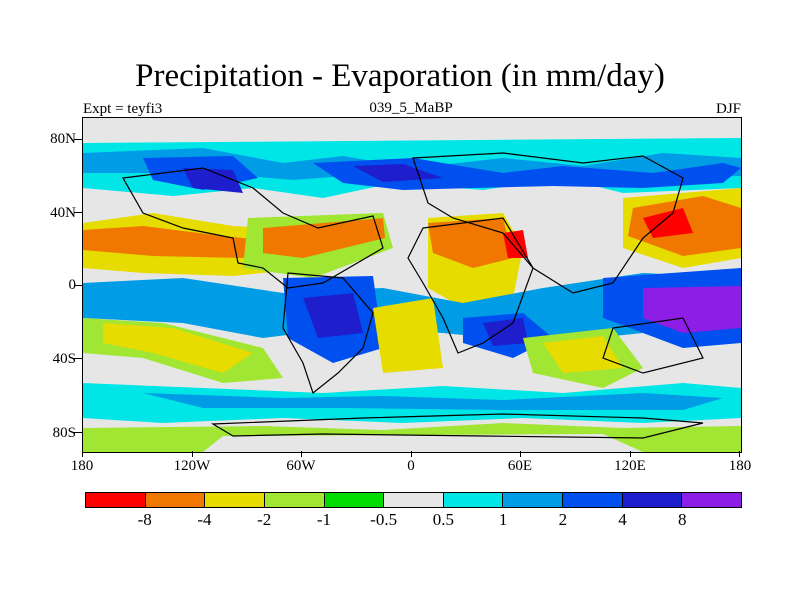 The height and width of the screenshot is (600, 800). What do you see at coordinates (72, 285) in the screenshot?
I see `lat-label-0: 0` at bounding box center [72, 285].